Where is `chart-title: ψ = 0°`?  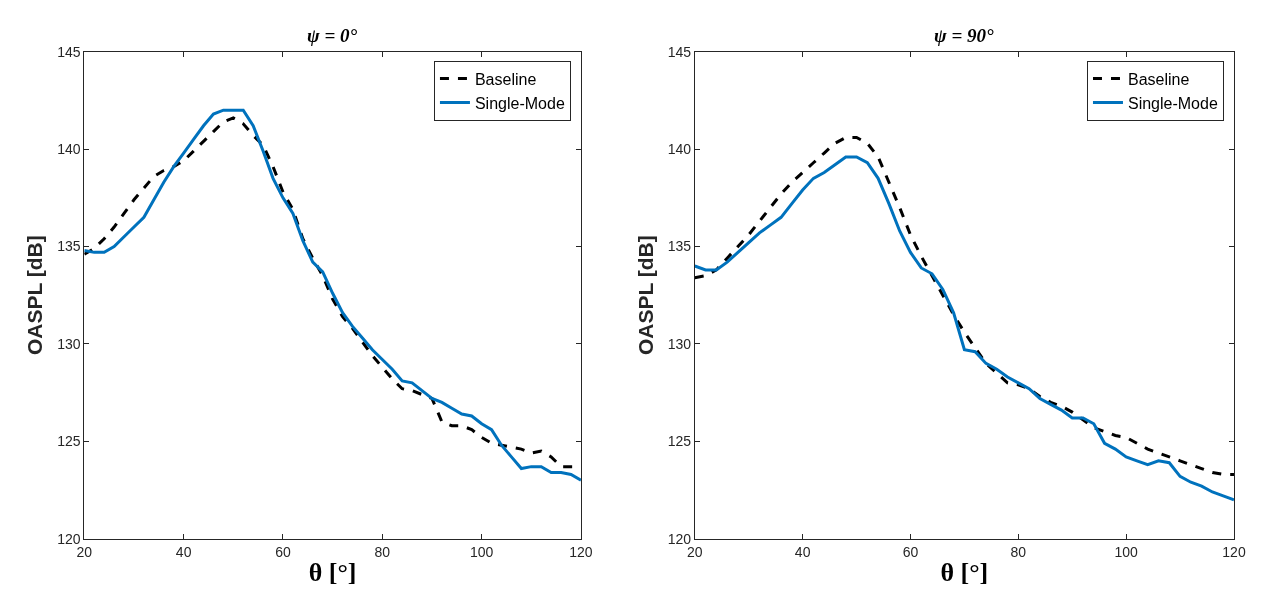 chart-title: ψ = 0° is located at coordinates (332, 35).